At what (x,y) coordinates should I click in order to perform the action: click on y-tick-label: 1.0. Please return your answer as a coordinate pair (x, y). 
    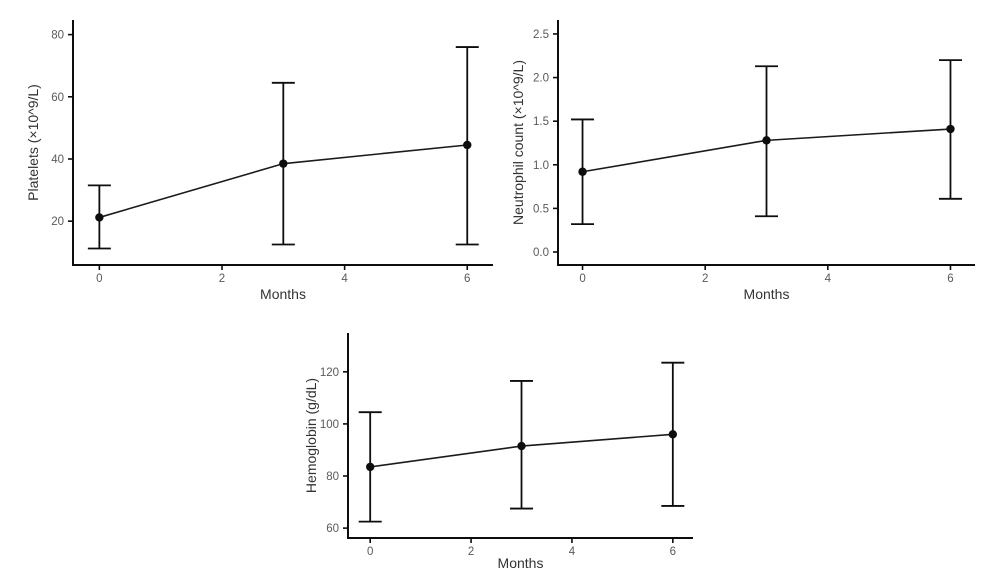
    Looking at the image, I should click on (541, 166).